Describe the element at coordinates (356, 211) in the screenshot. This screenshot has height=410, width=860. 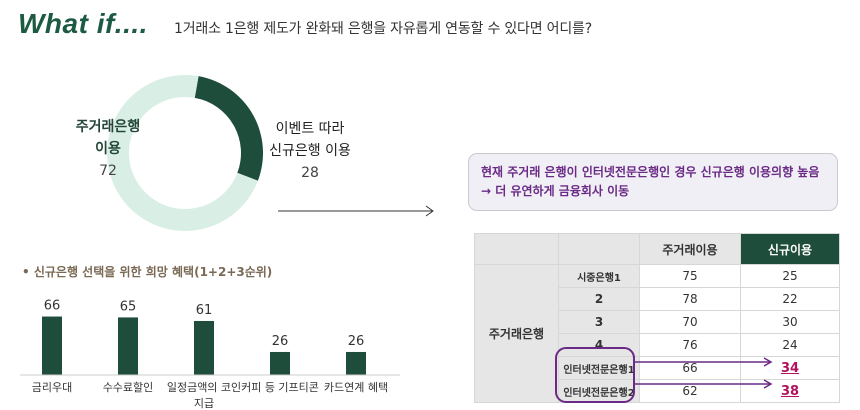
I see `arrow-right-icon` at that location.